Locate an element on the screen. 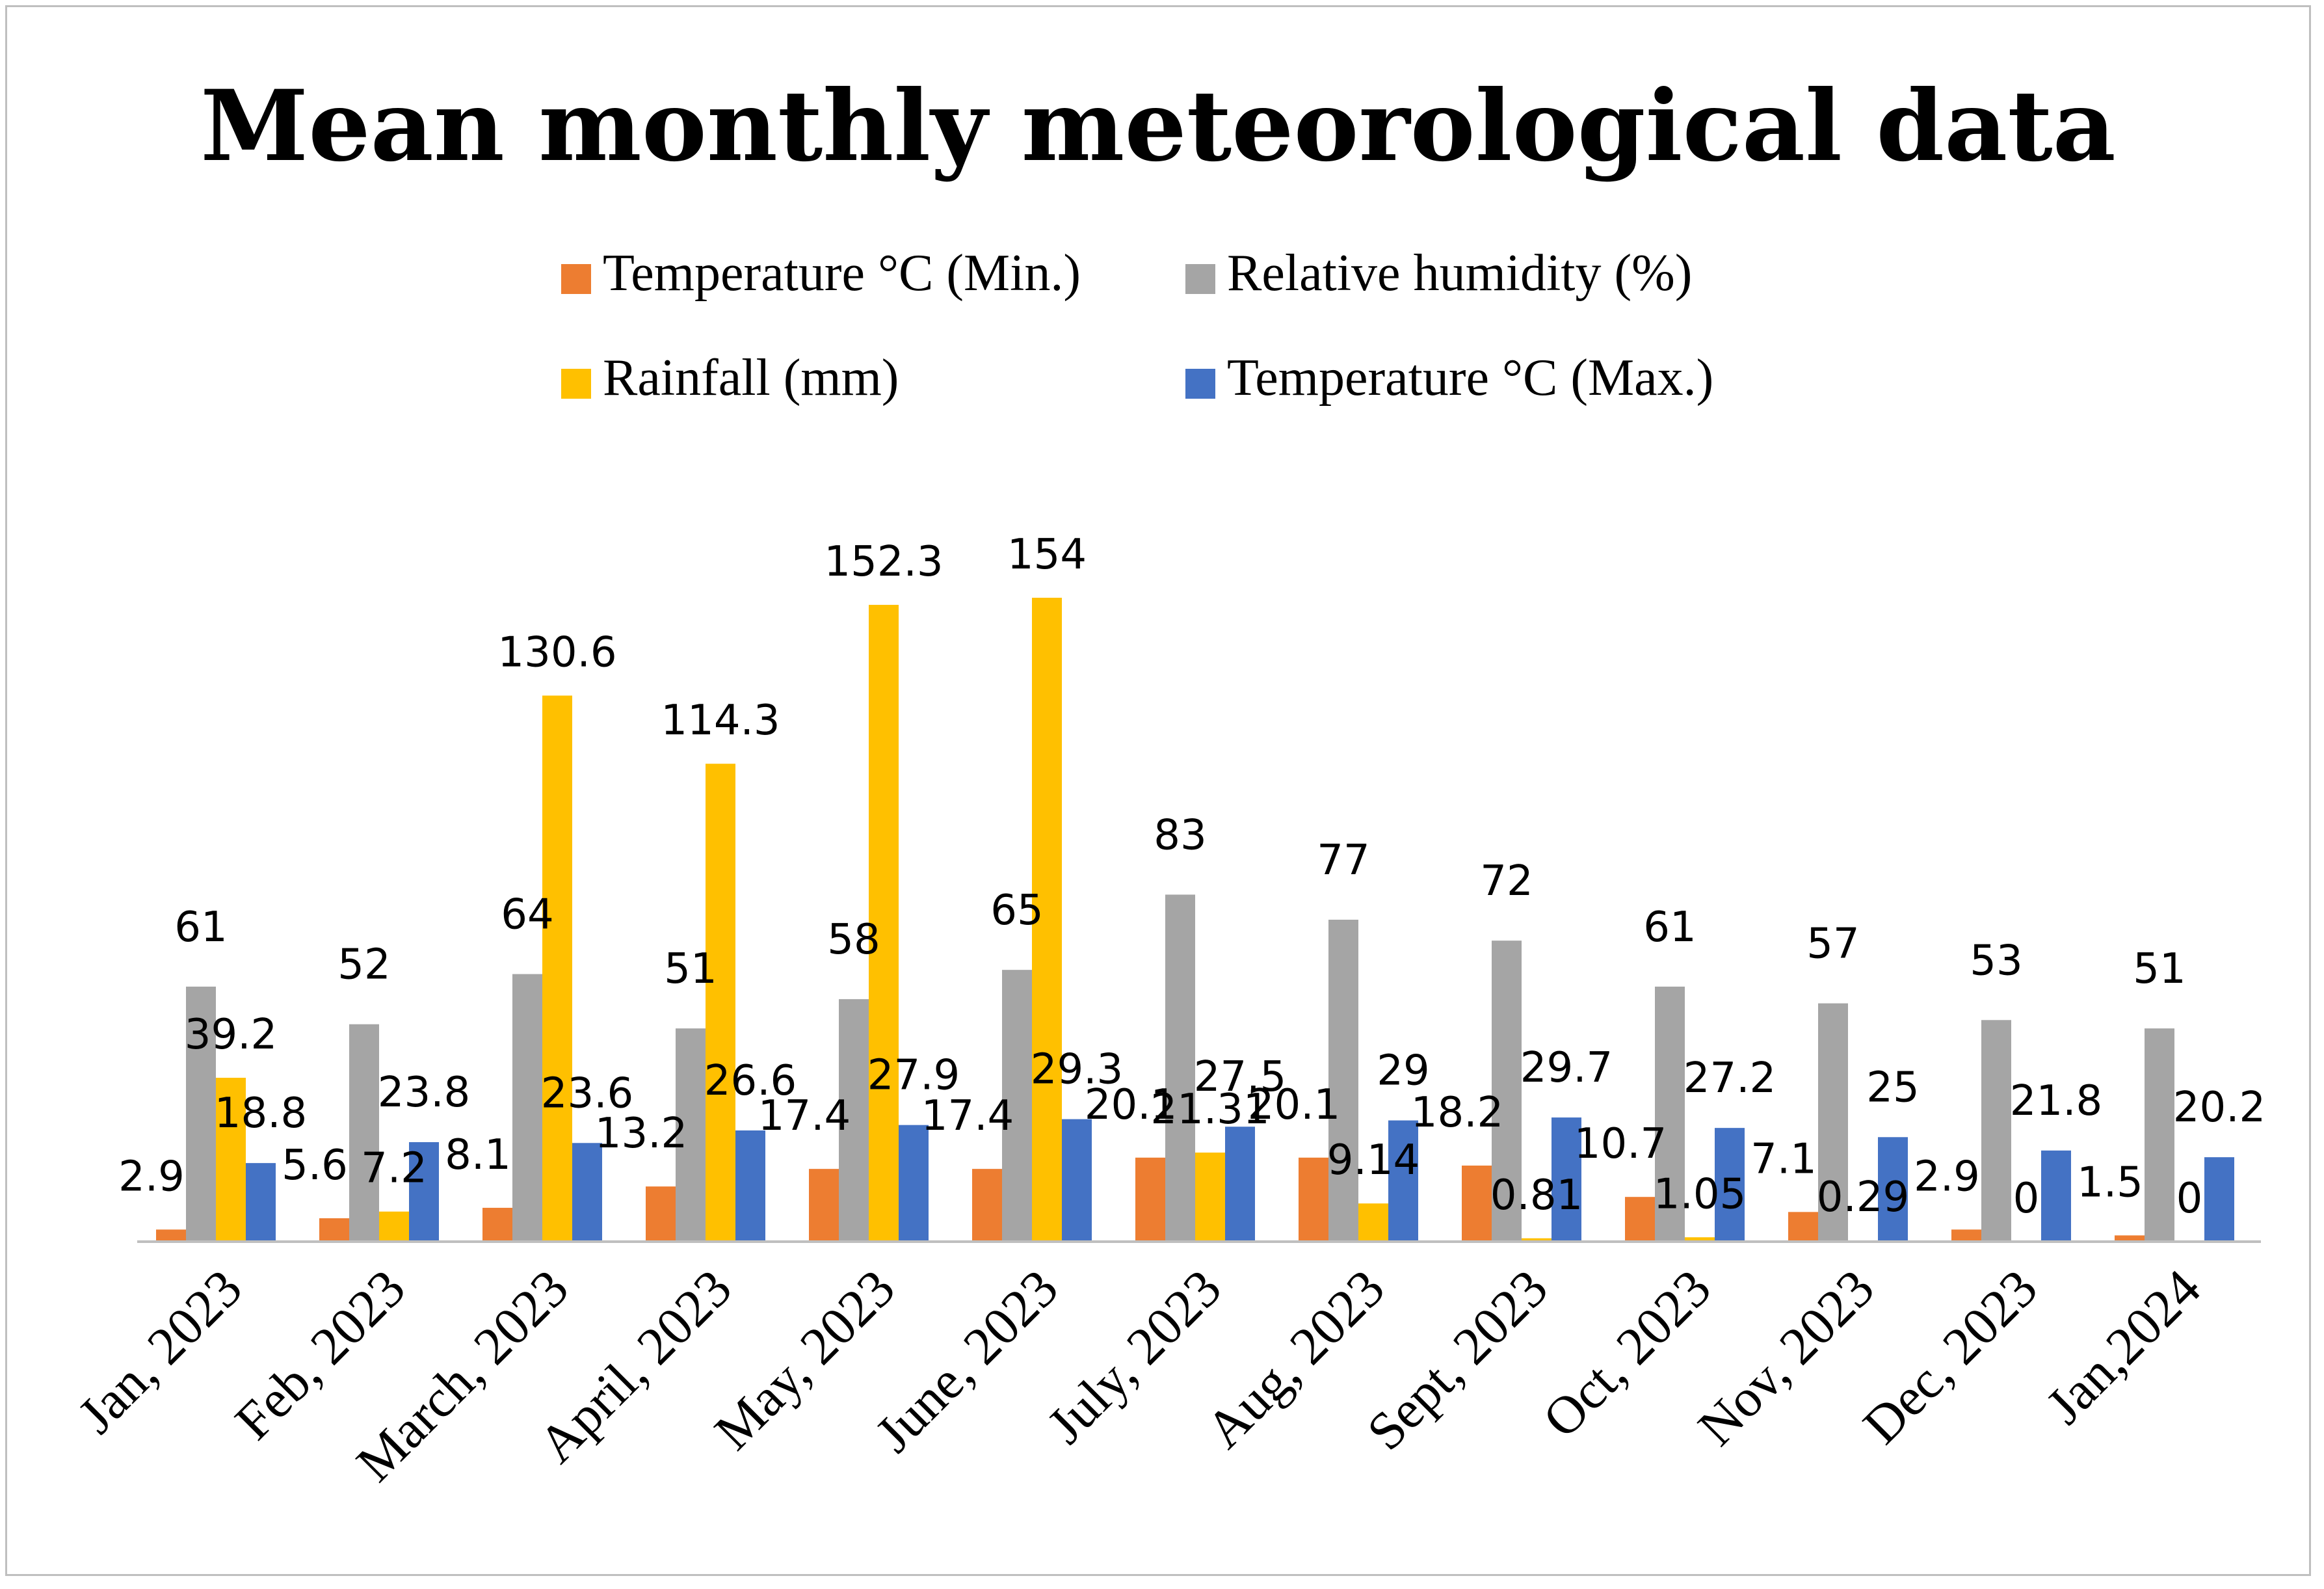  x-tick-label-12: Jan,2024 is located at coordinates (2124, 1346).